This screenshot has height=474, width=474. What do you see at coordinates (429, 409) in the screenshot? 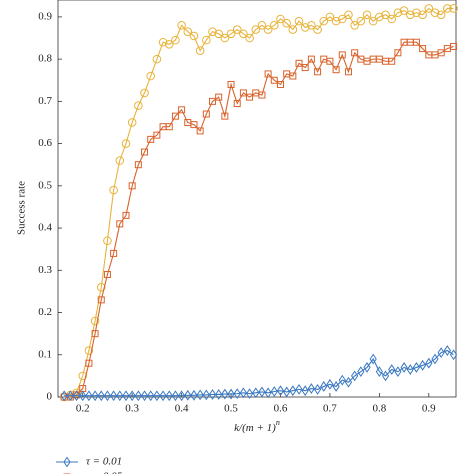
I see `x-tick-label: 0.9` at bounding box center [429, 409].